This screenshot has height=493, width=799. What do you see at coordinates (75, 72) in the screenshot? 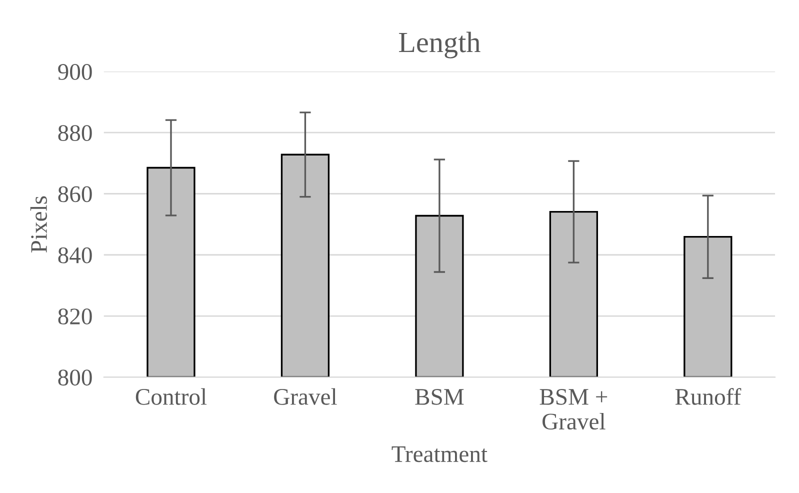
I see `y-tick-label: 900` at bounding box center [75, 72].